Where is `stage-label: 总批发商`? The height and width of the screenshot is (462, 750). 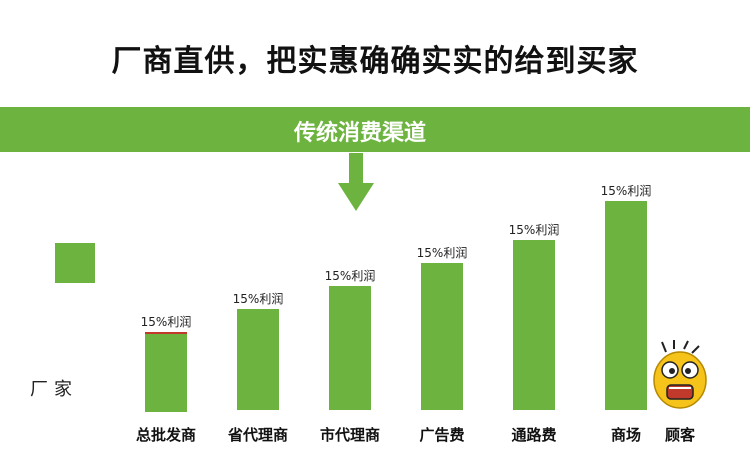 stage-label: 总批发商 is located at coordinates (165, 435).